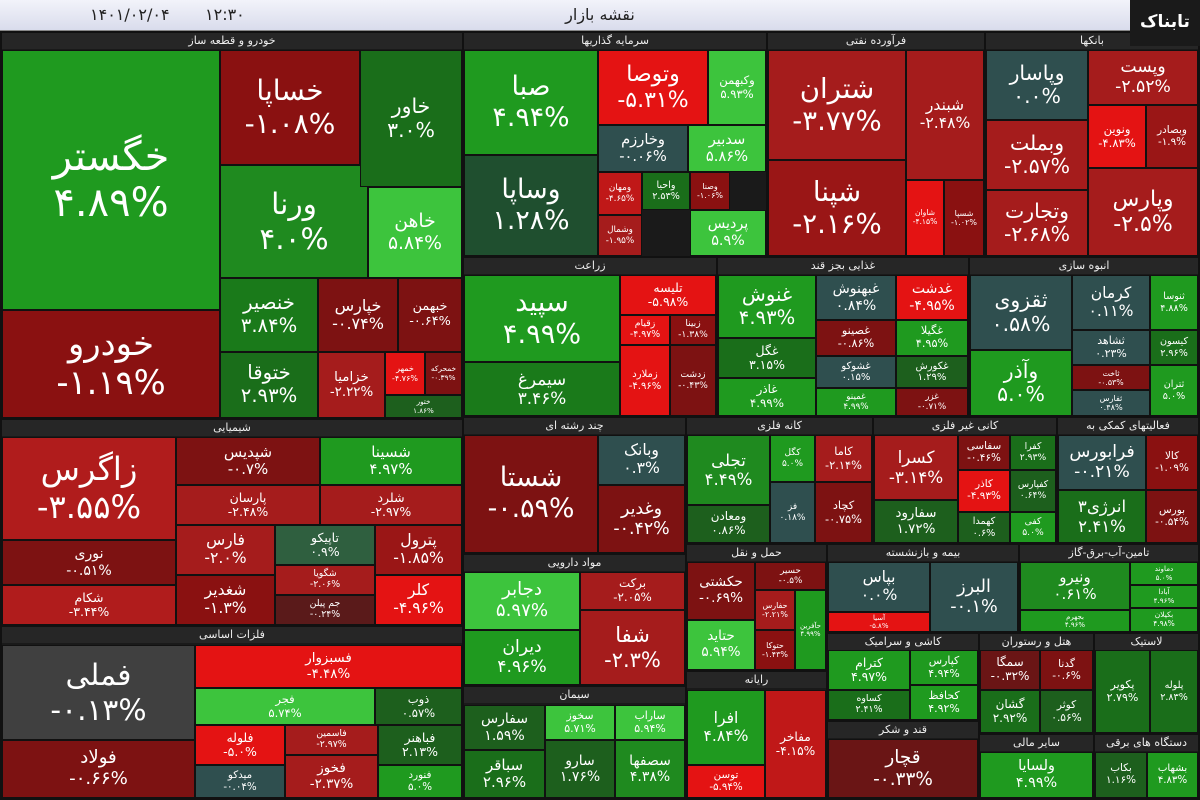 The height and width of the screenshot is (800, 1200). Describe the element at coordinates (728, 530) in the screenshot. I see `stock-change: ۰.۸۶%` at that location.